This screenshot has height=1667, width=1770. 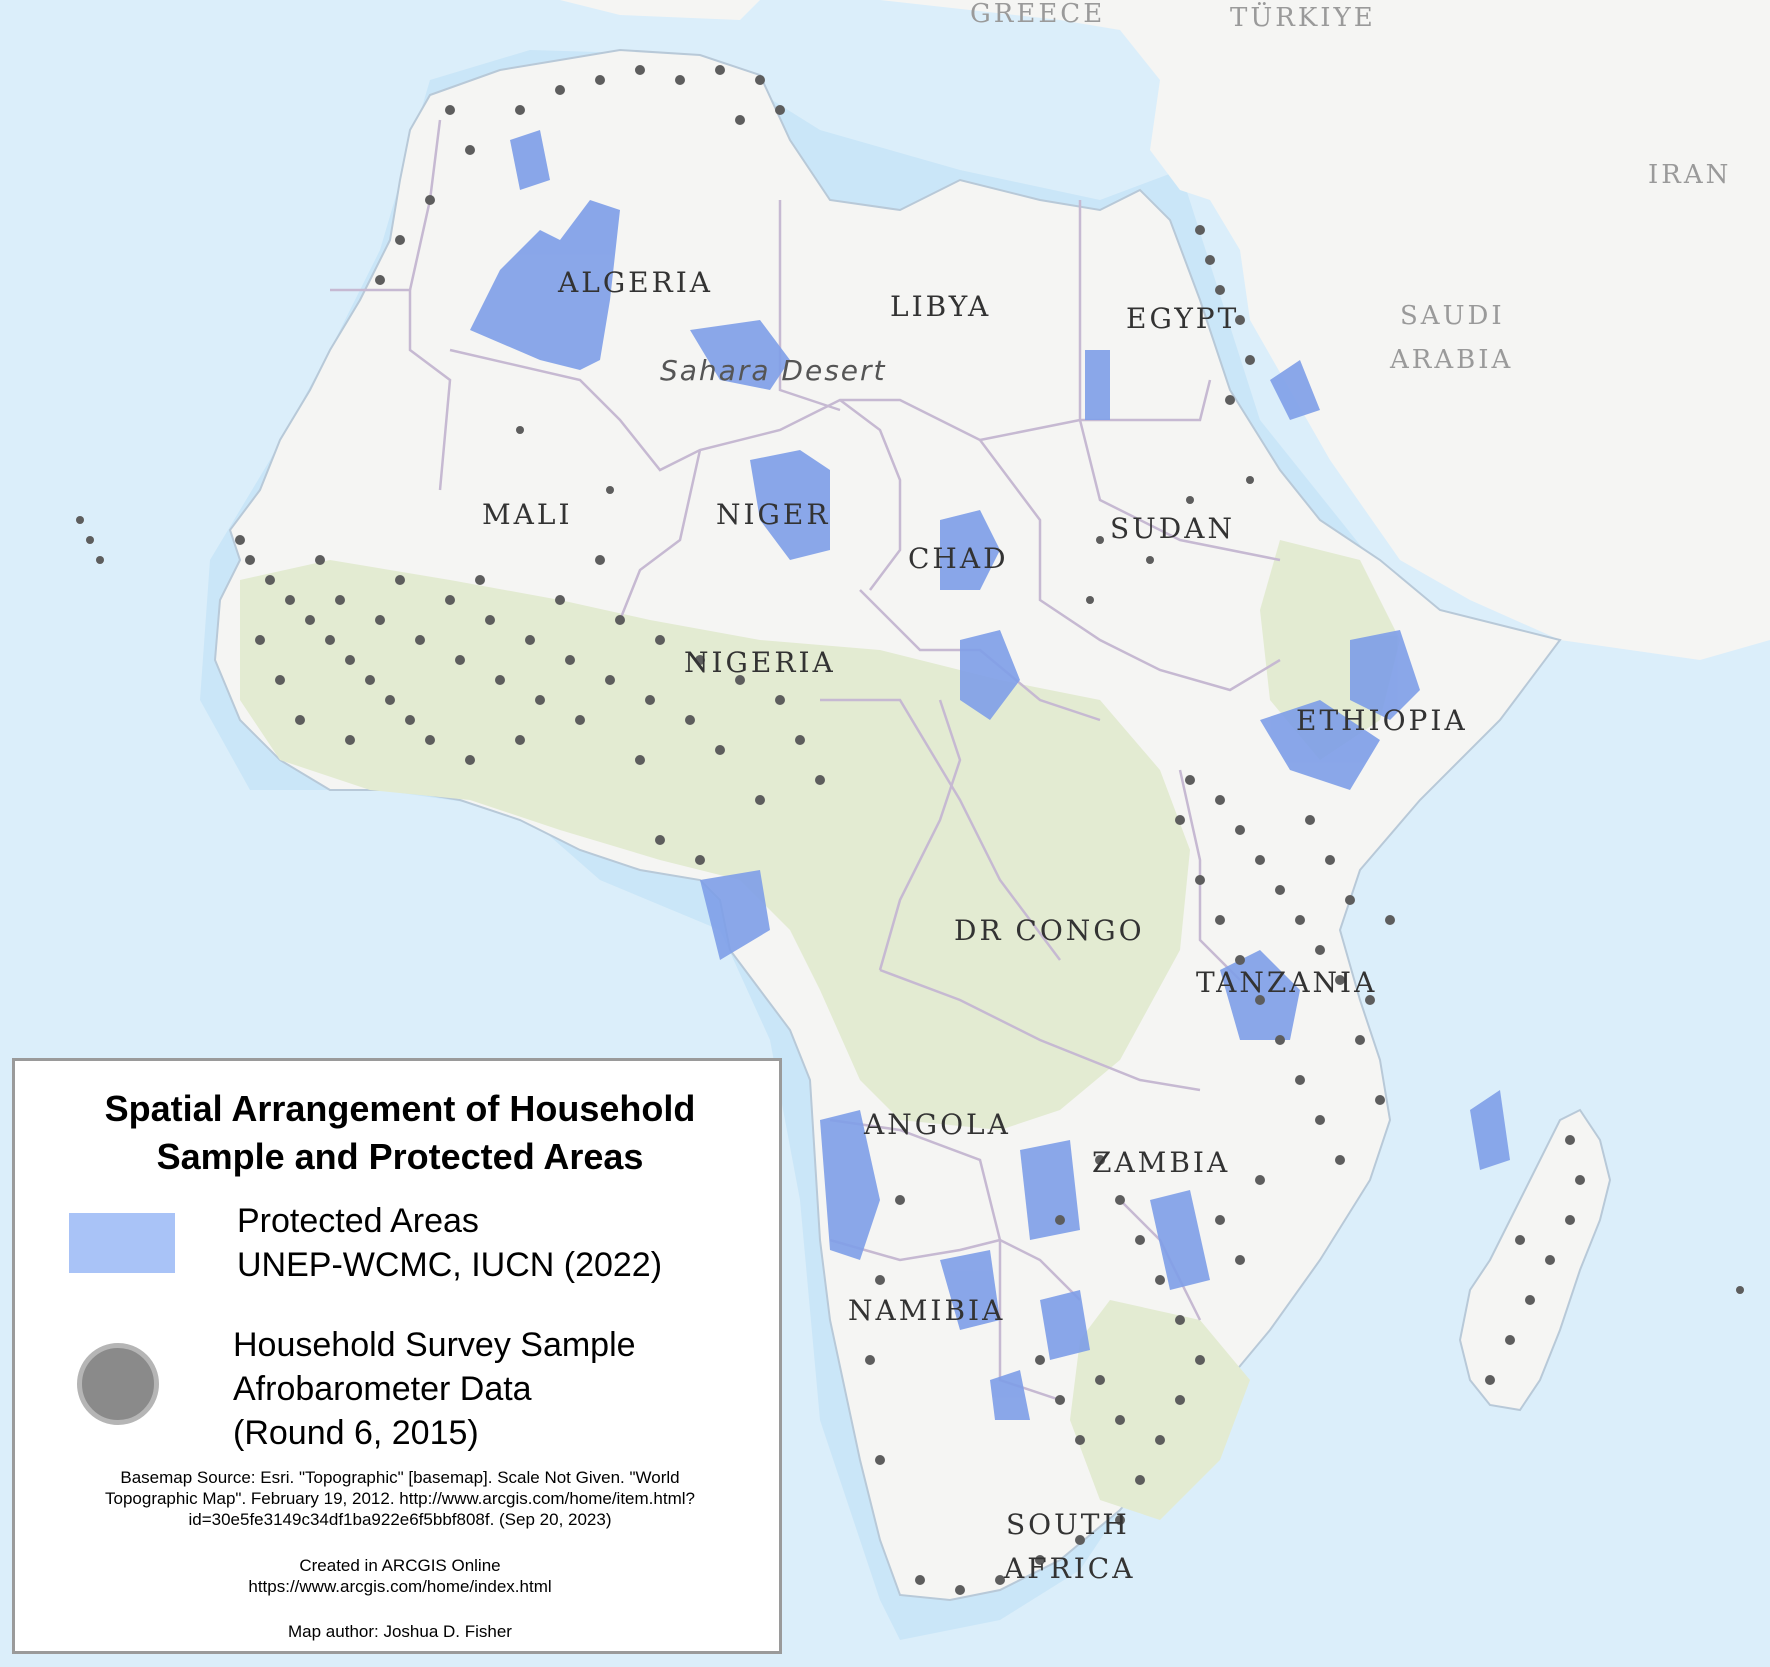 What do you see at coordinates (434, 1345) in the screenshot?
I see `household-sample-label: Household Survey Sample` at bounding box center [434, 1345].